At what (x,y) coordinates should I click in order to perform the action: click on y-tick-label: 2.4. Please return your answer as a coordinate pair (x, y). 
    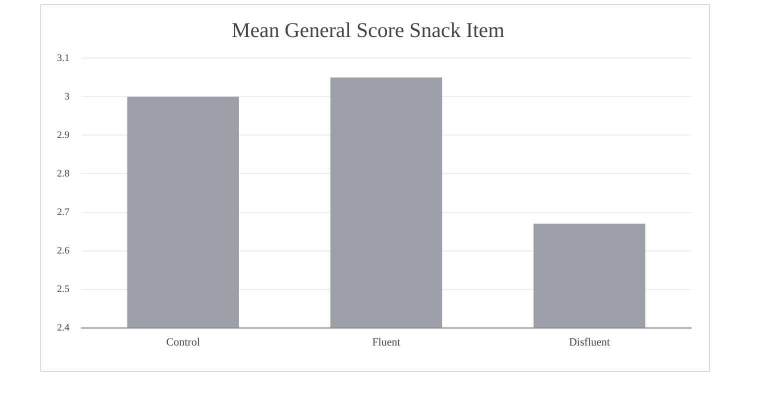
    Looking at the image, I should click on (63, 328).